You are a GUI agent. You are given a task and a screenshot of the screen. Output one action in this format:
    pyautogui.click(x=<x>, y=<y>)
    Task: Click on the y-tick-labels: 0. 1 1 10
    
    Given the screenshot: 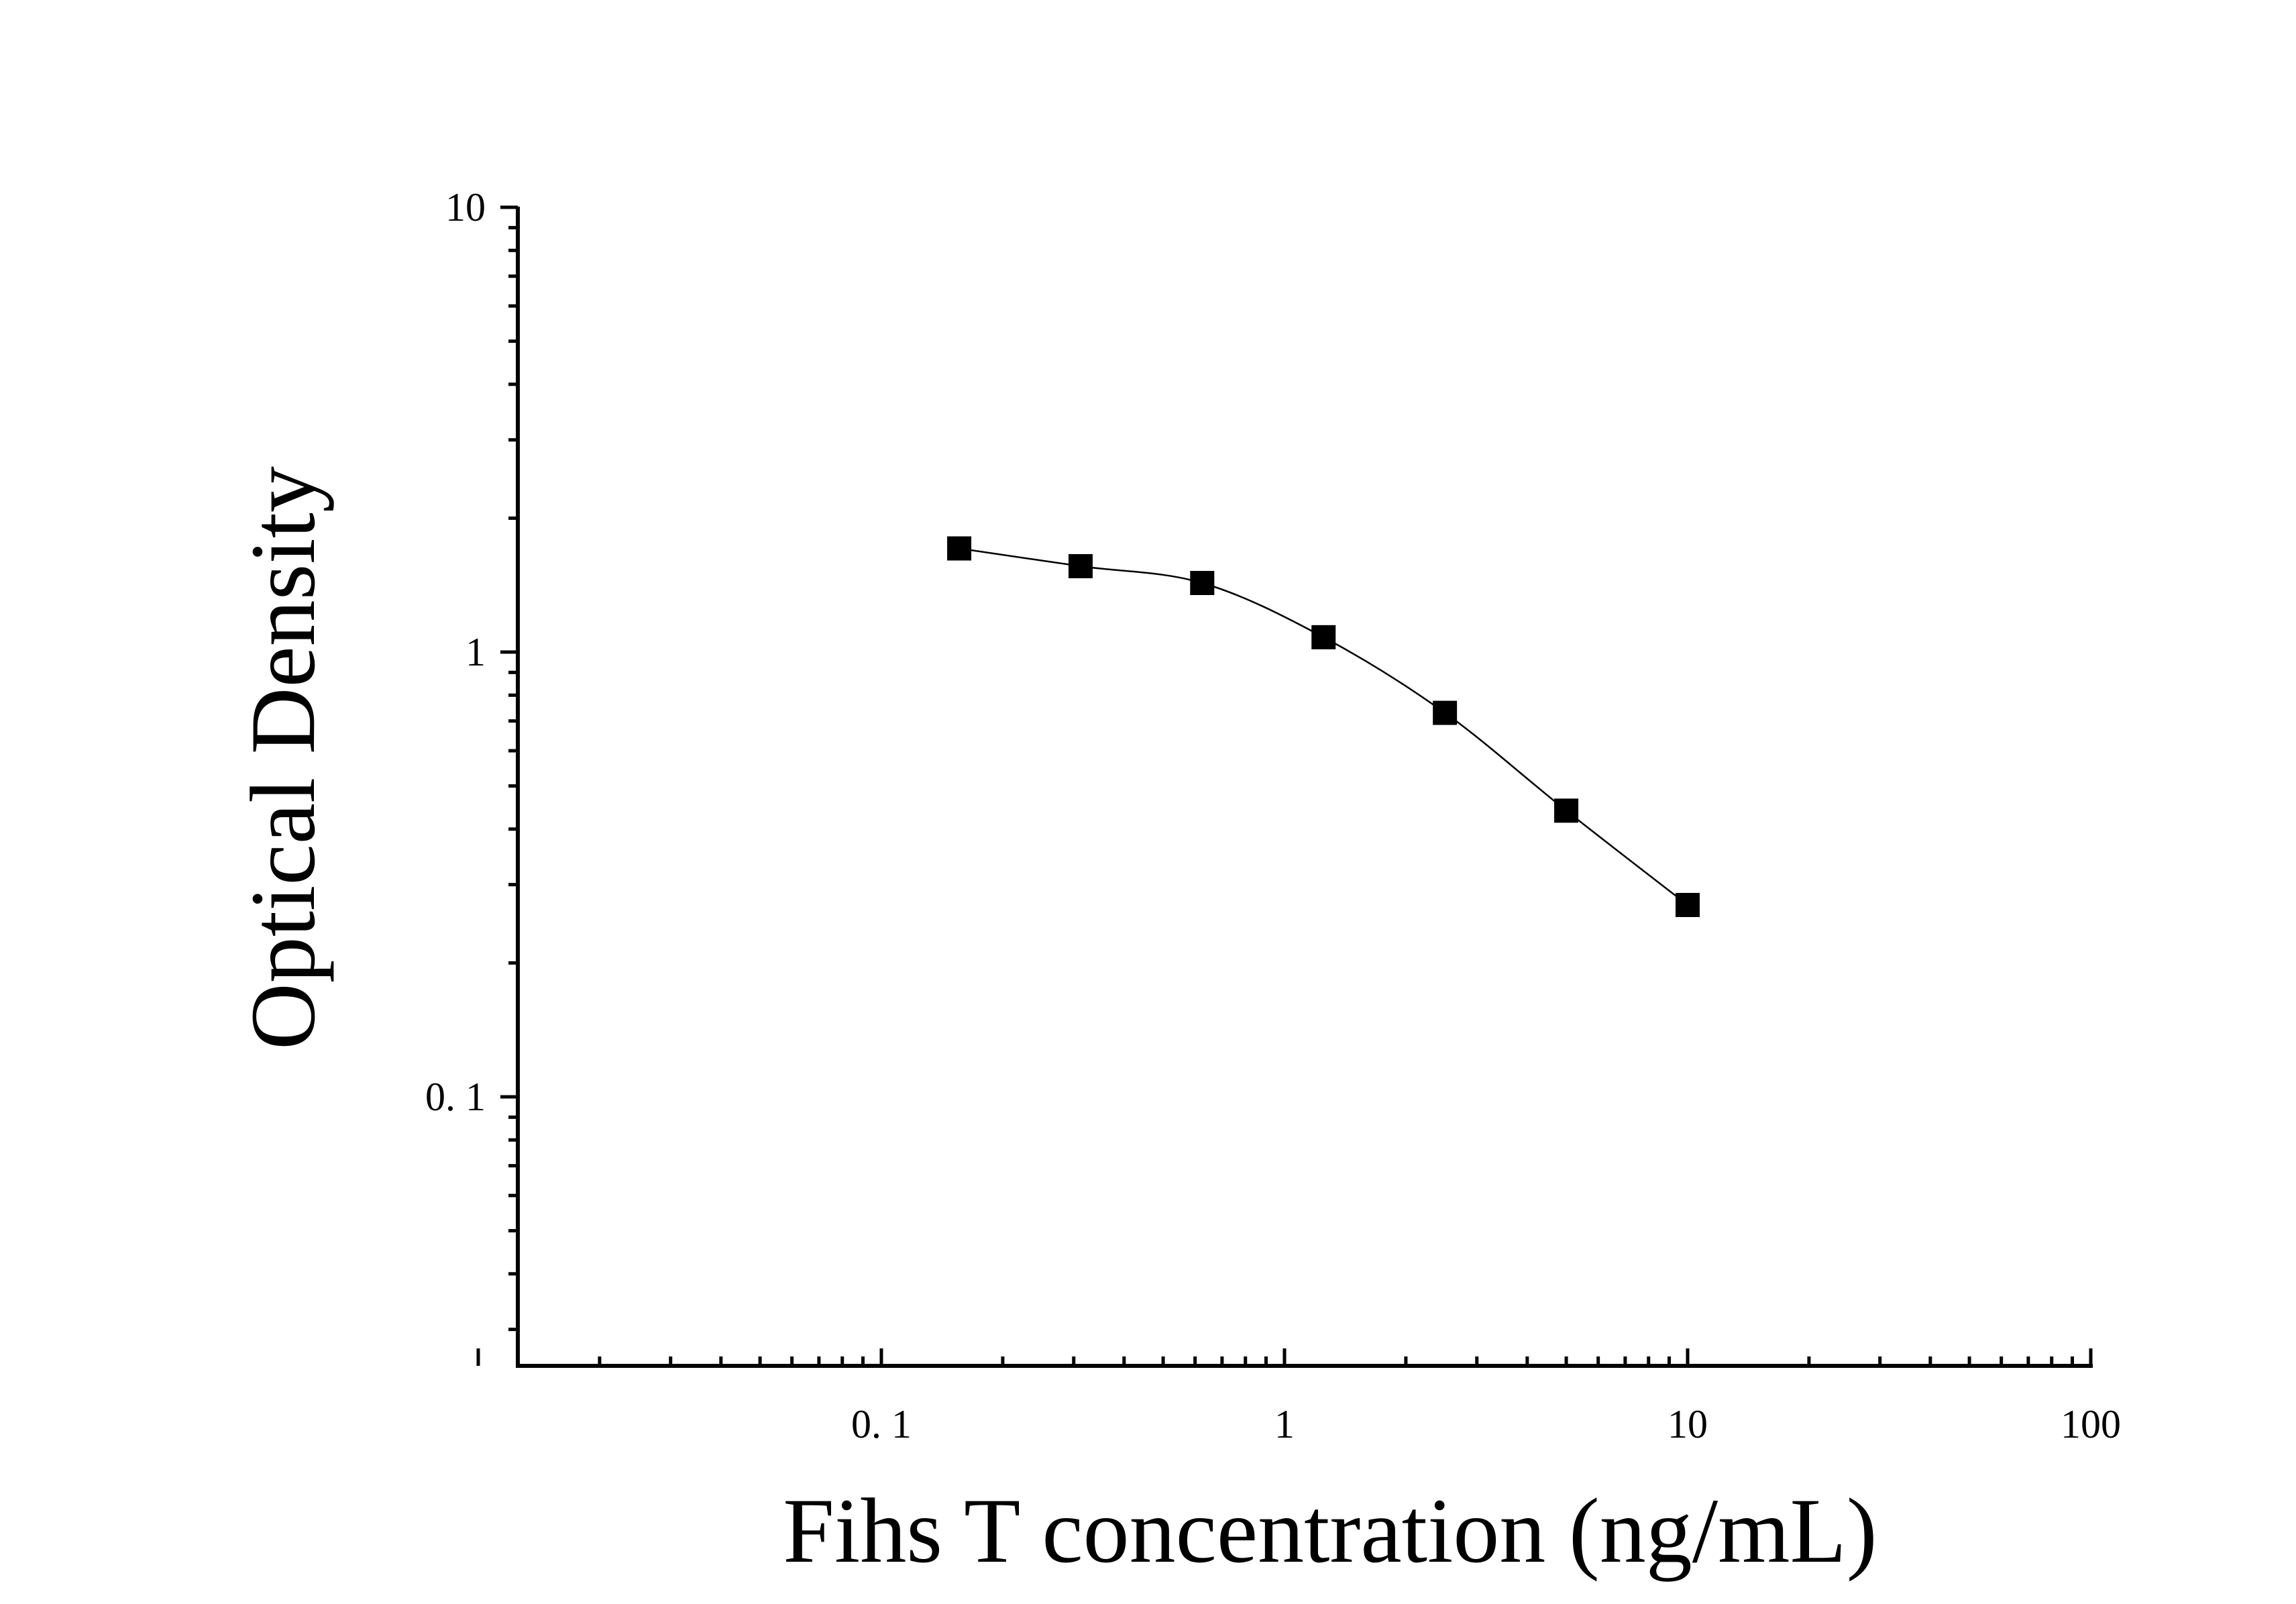 What is the action you would take?
    pyautogui.click(x=456, y=652)
    